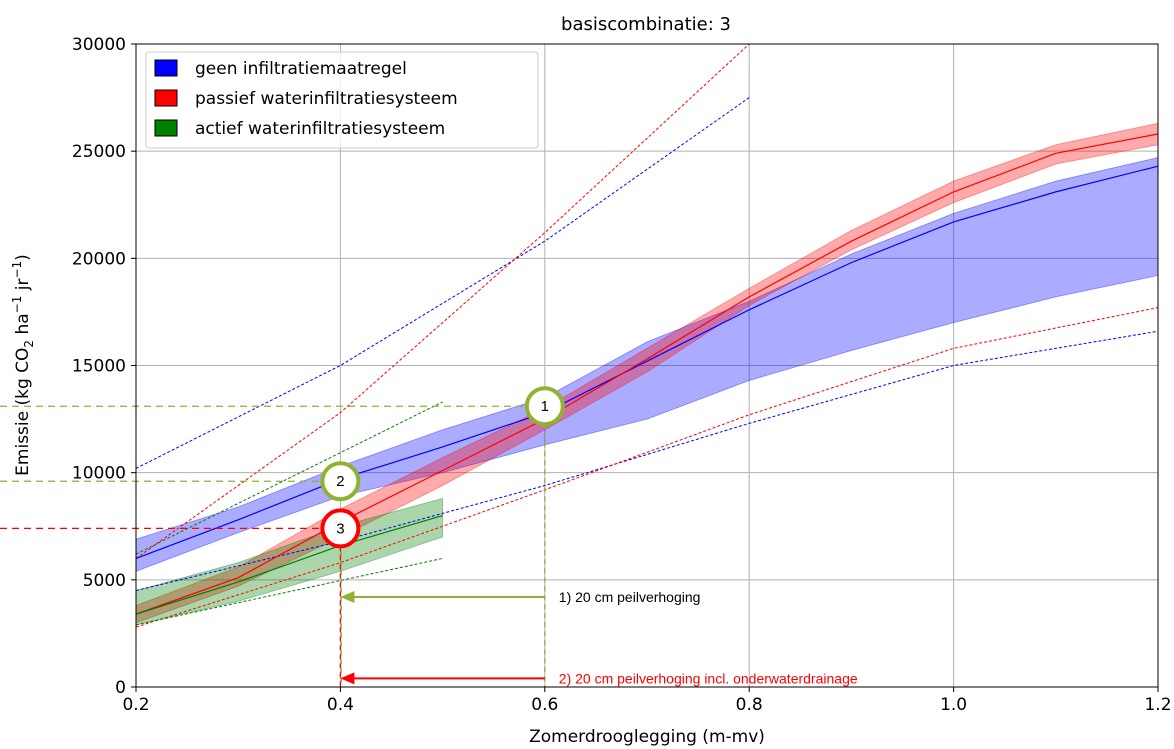 This screenshot has width=1174, height=749. Describe the element at coordinates (326, 99) in the screenshot. I see `legend-label-1: passief waterinfiltratiesysteem` at that location.